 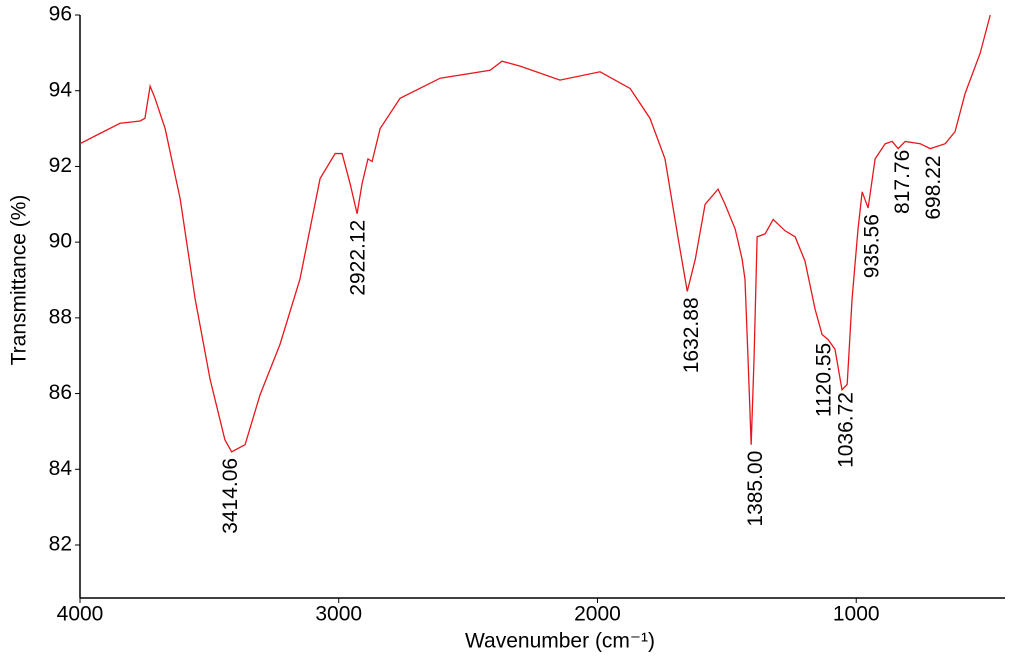 I want to click on peak-label: 2922.12, so click(x=357, y=258).